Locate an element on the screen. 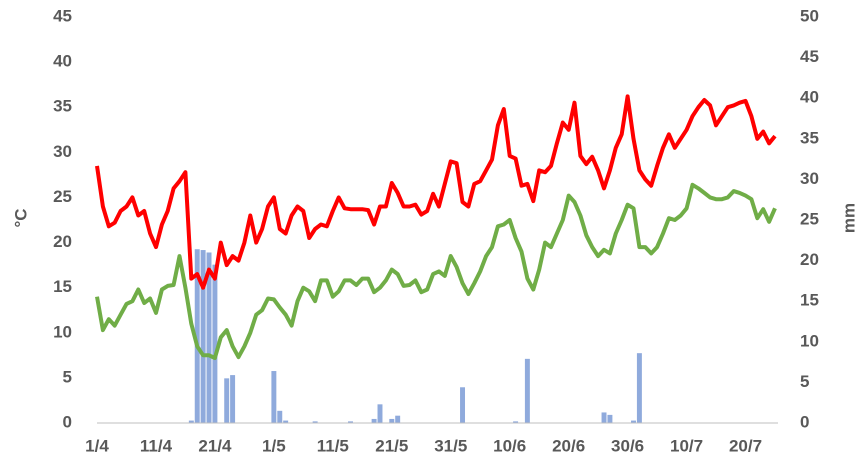  x-tick-label: 1/5 is located at coordinates (274, 445).